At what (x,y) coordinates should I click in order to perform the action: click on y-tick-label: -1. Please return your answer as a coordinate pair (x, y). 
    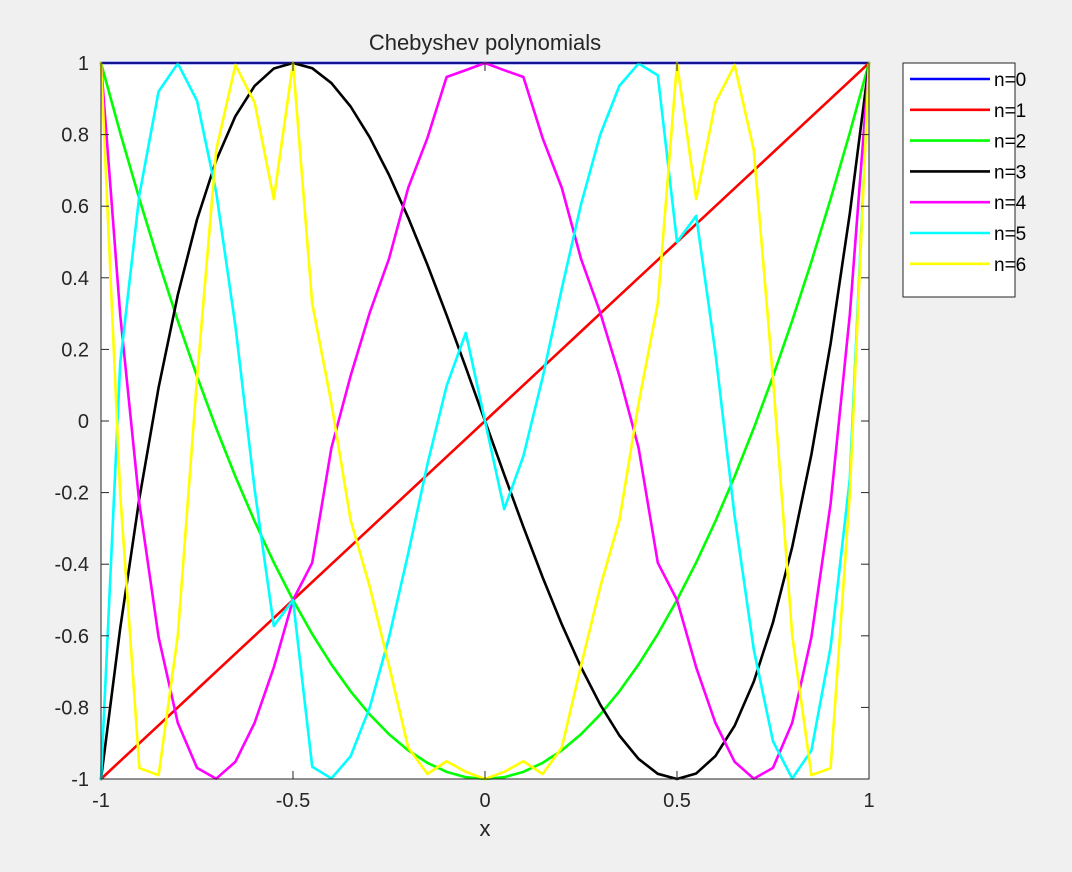
    Looking at the image, I should click on (80, 780).